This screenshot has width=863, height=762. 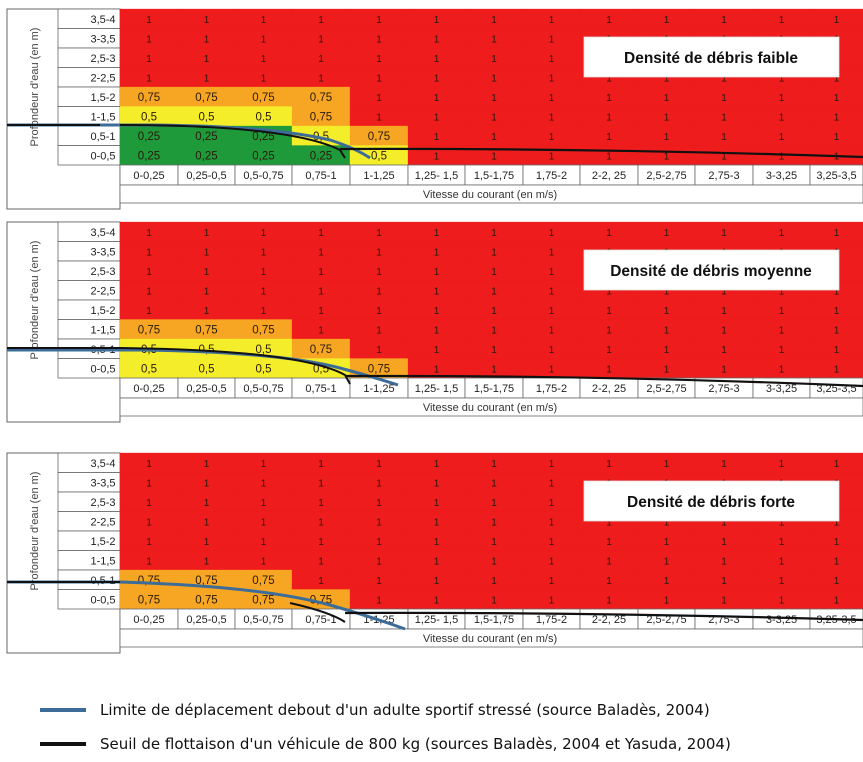 I want to click on y-tick-label: 1-1,5, so click(x=102, y=561).